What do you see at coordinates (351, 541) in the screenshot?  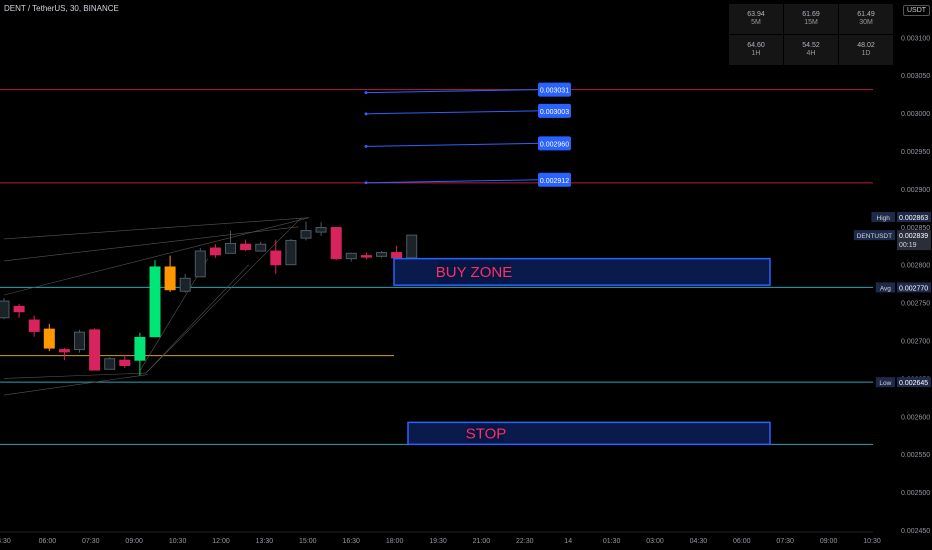 I see `x-tick-label: 16:30` at bounding box center [351, 541].